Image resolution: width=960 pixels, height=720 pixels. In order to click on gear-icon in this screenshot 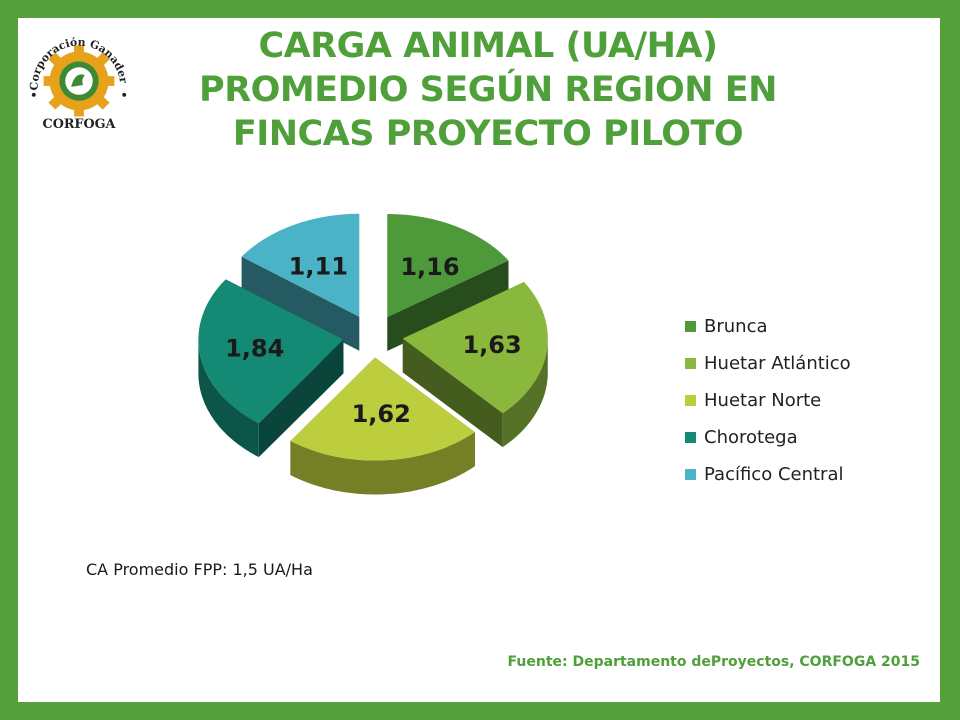, I will do `click(79, 81)`.